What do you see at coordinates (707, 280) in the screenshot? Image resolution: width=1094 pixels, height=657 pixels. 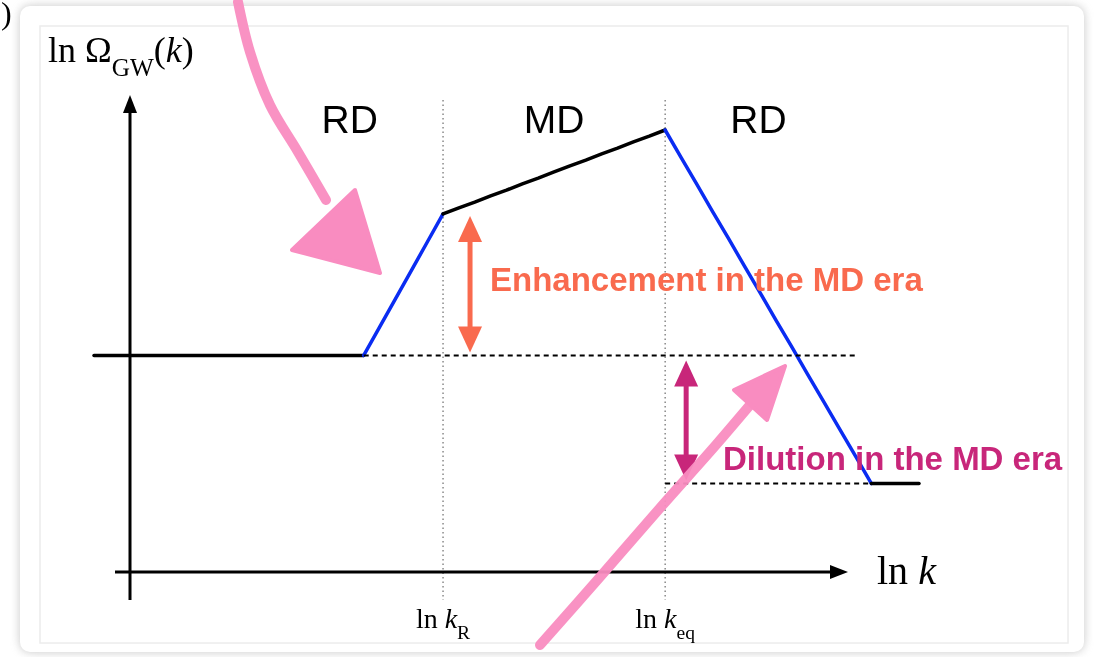 I see `annotation: Enhancement in the MD era` at bounding box center [707, 280].